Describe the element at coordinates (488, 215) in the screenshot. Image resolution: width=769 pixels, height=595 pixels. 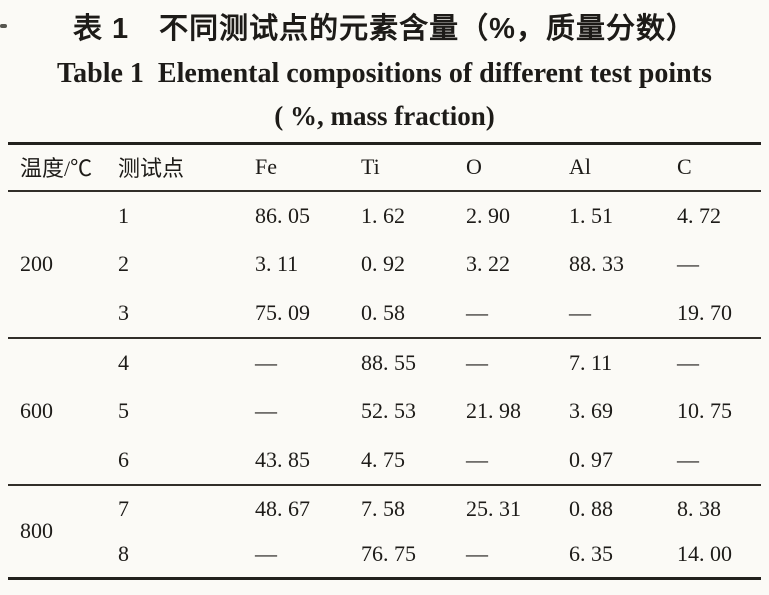
I see `value-cell-o: 2. 90` at that location.